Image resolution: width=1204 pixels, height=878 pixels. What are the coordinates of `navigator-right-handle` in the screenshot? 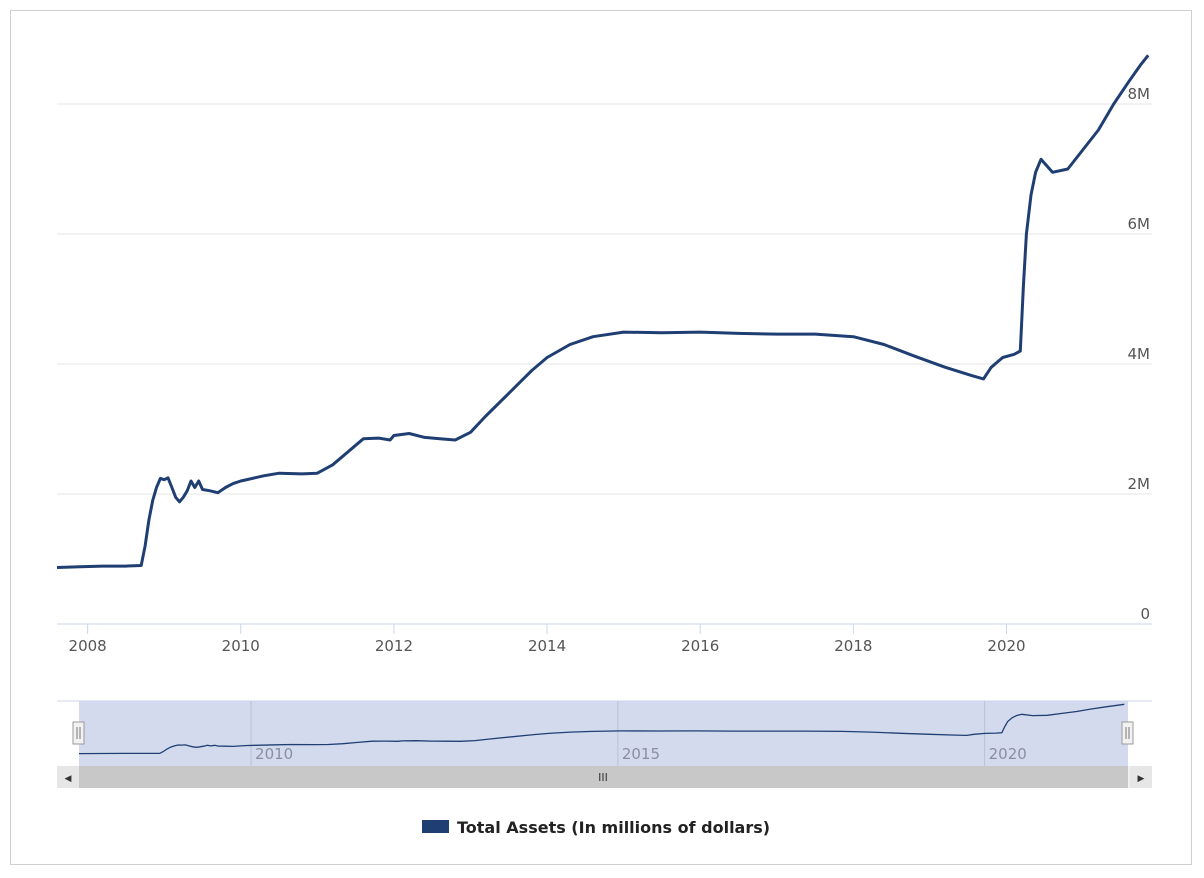 It's located at (1127, 733).